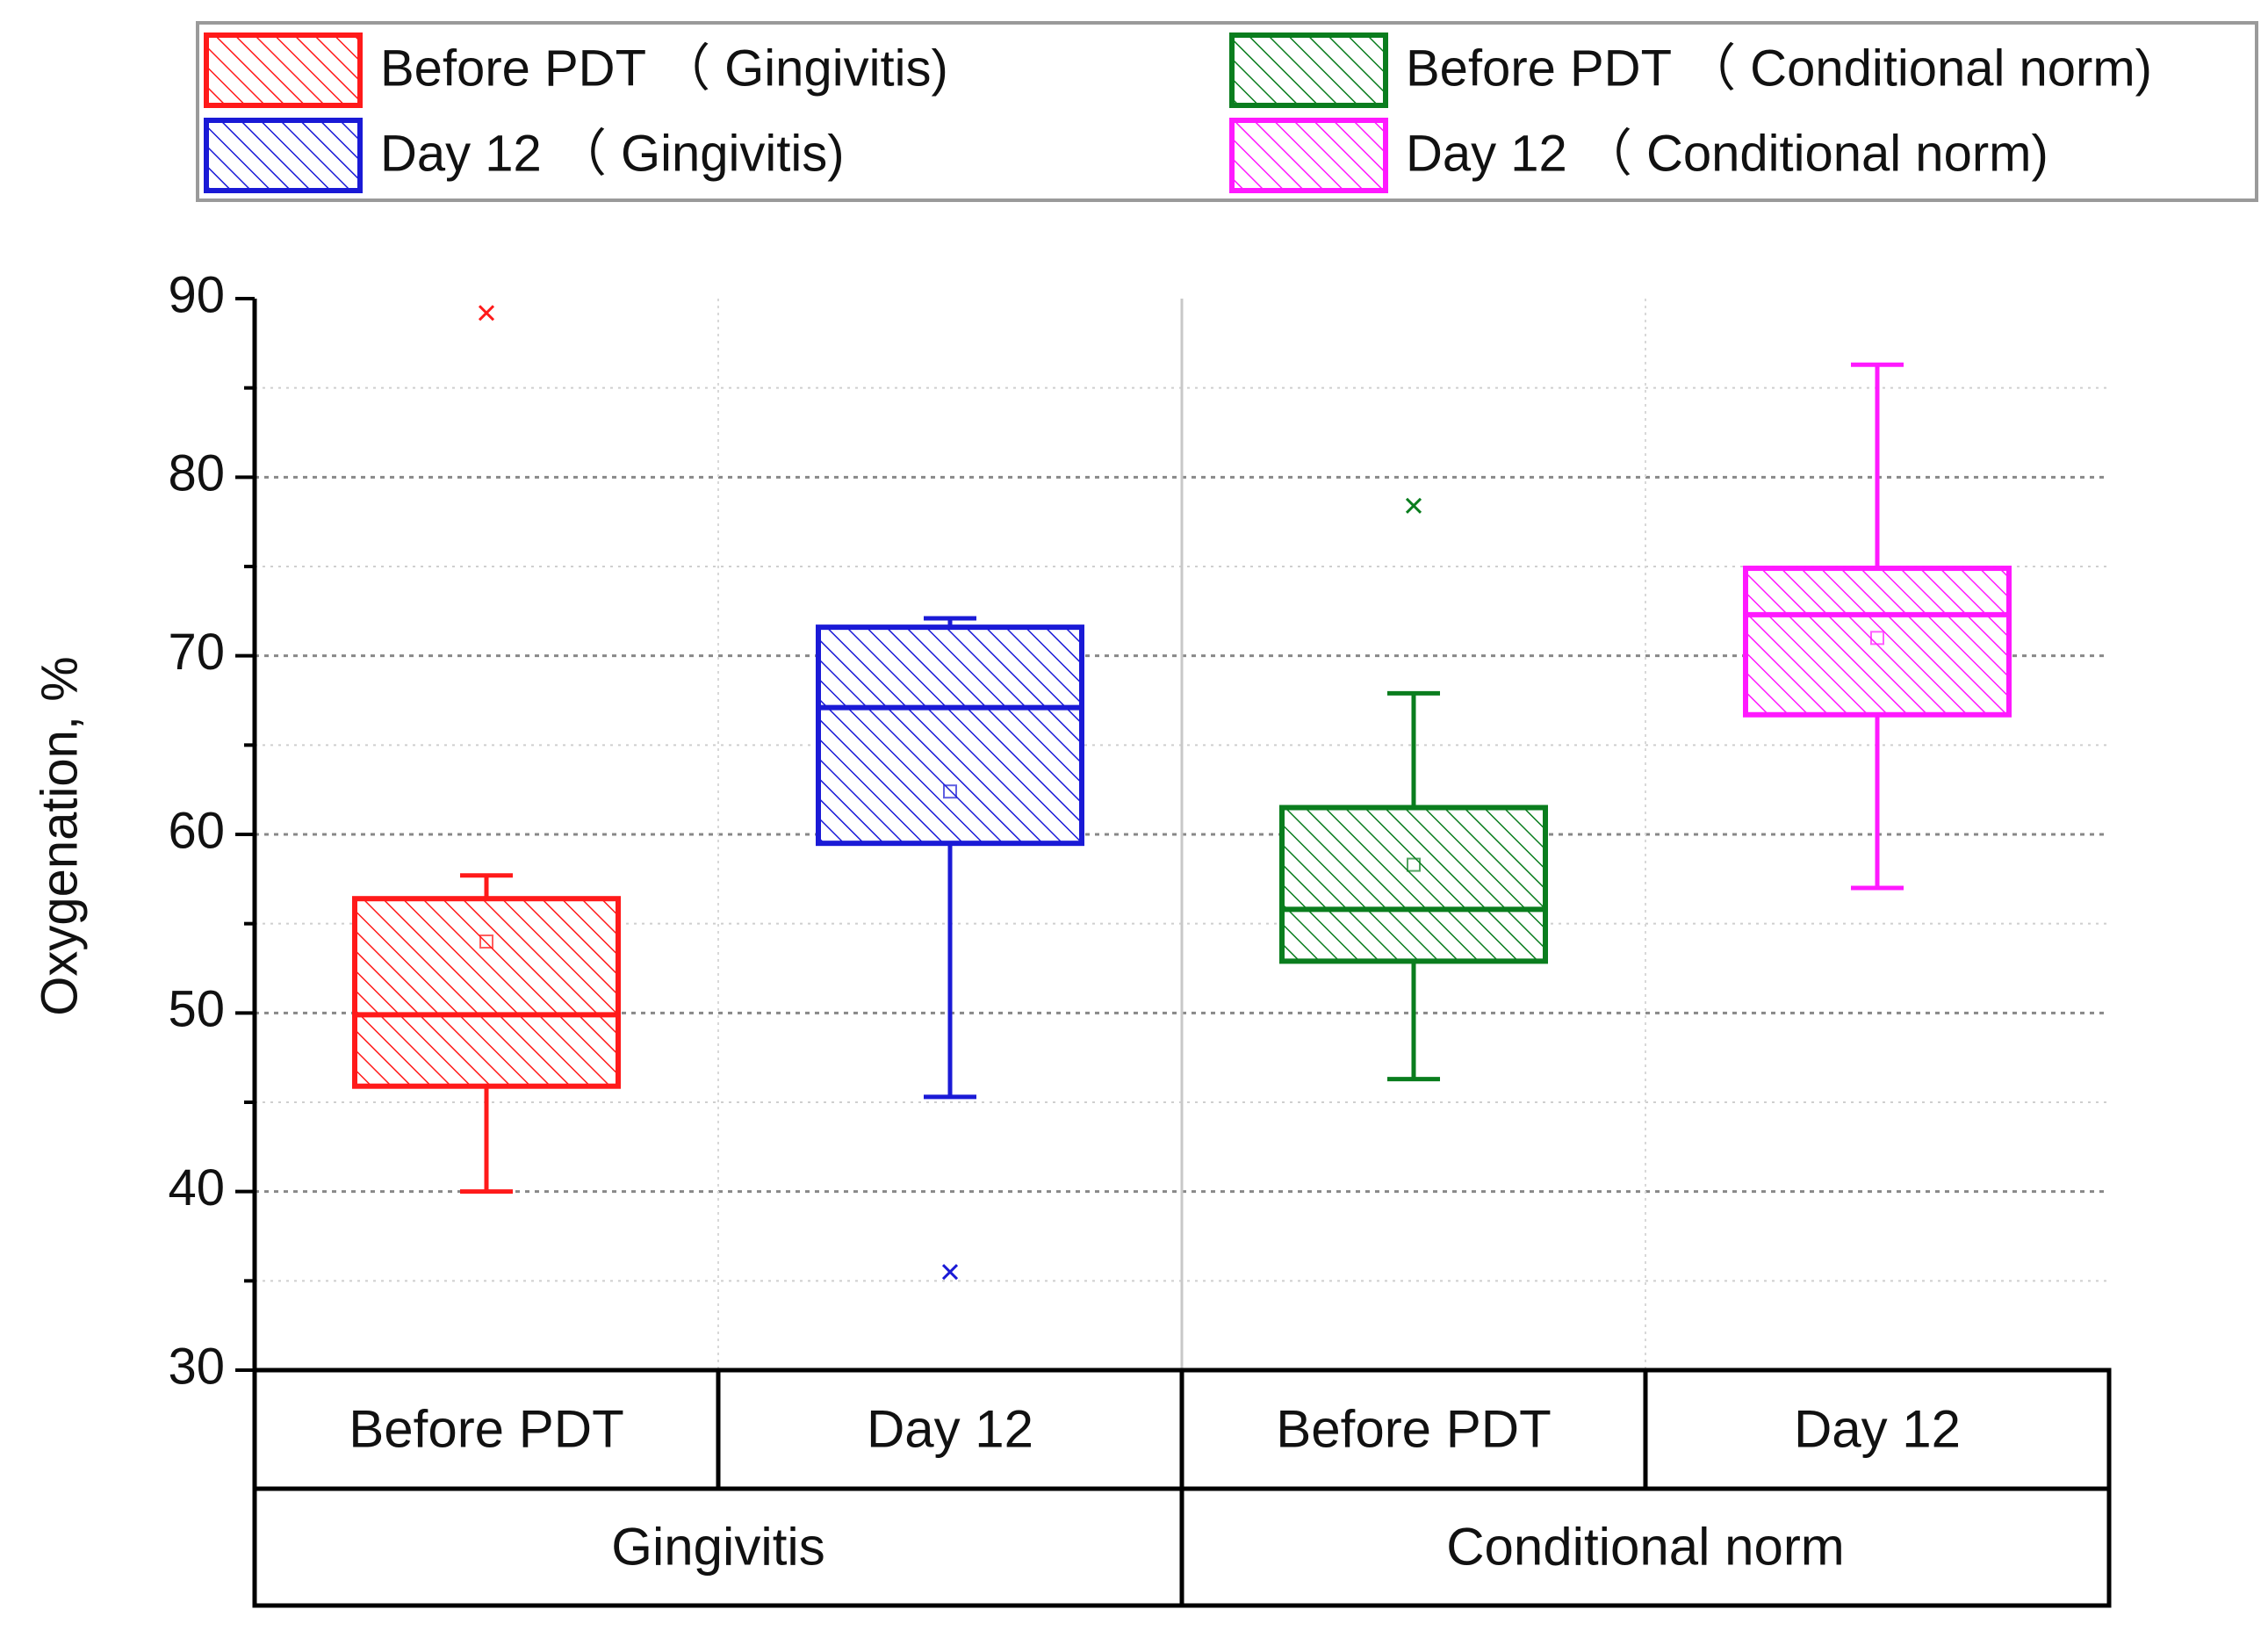 The height and width of the screenshot is (1631, 2268). Describe the element at coordinates (59, 836) in the screenshot. I see `y-axis-label: Oxygenation, %` at that location.